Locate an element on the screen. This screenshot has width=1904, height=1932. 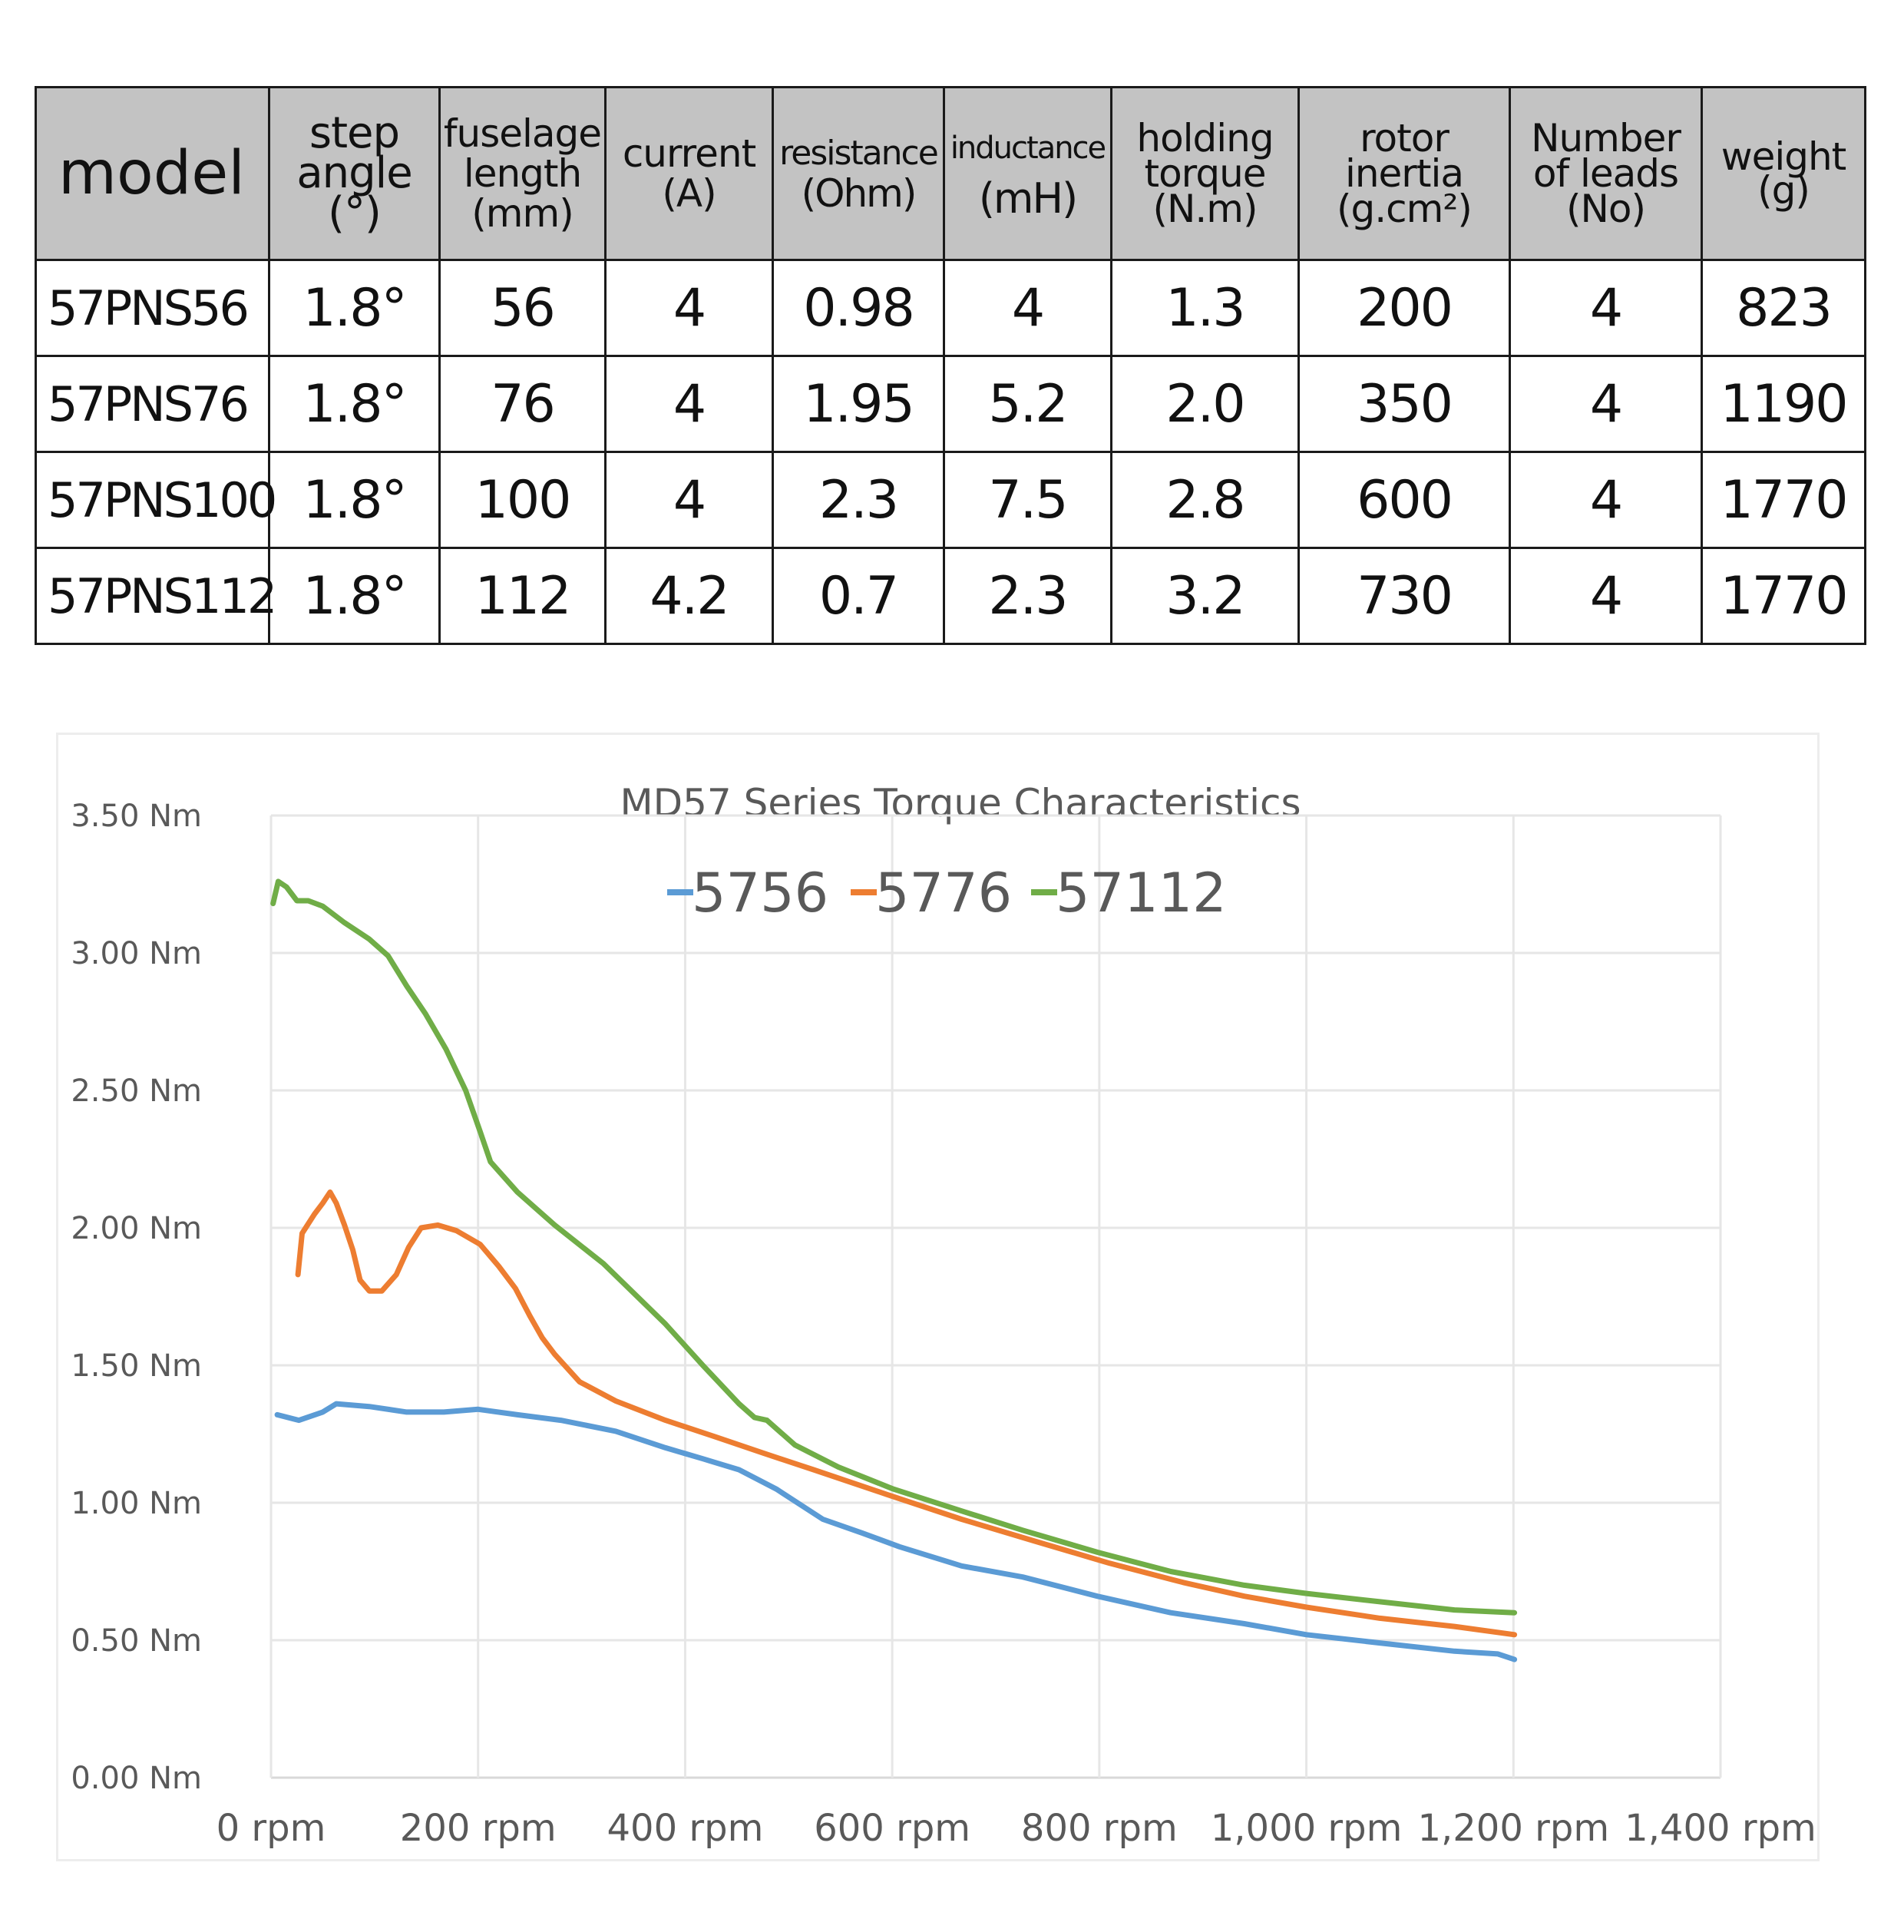
legend: 5756 5776 57112 is located at coordinates (947, 893).